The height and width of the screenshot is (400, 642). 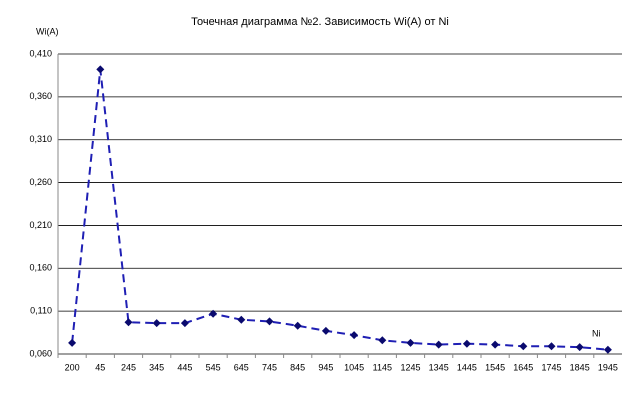 I want to click on y-tick-label: 0,310, so click(x=40, y=139).